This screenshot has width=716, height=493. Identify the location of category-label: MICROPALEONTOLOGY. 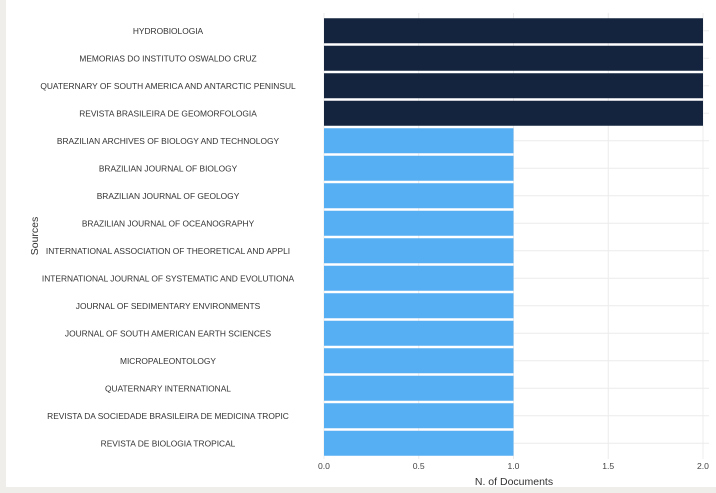
(168, 361).